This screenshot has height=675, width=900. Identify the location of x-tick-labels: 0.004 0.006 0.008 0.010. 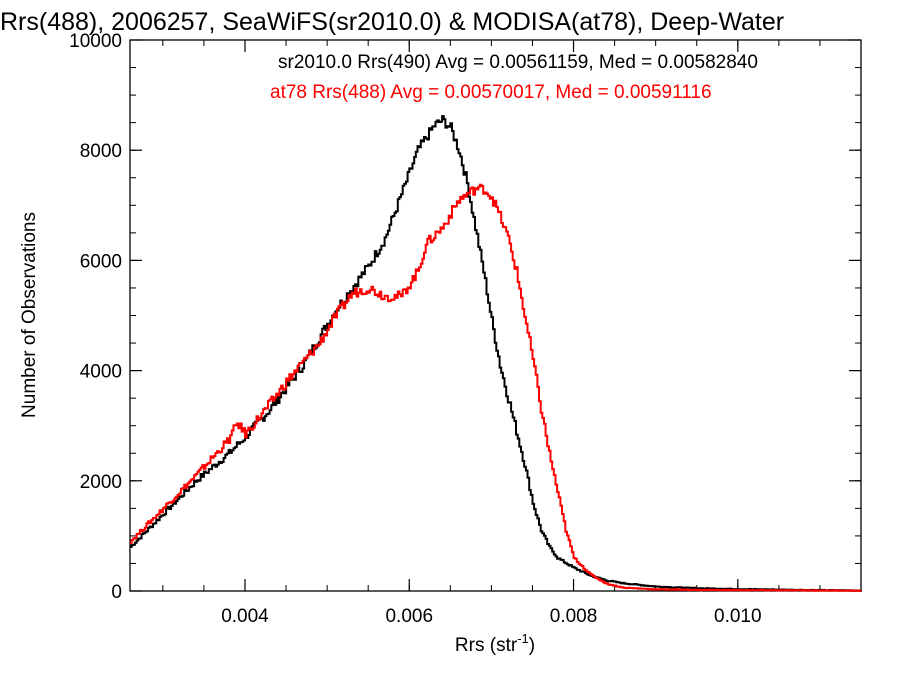
(491, 616).